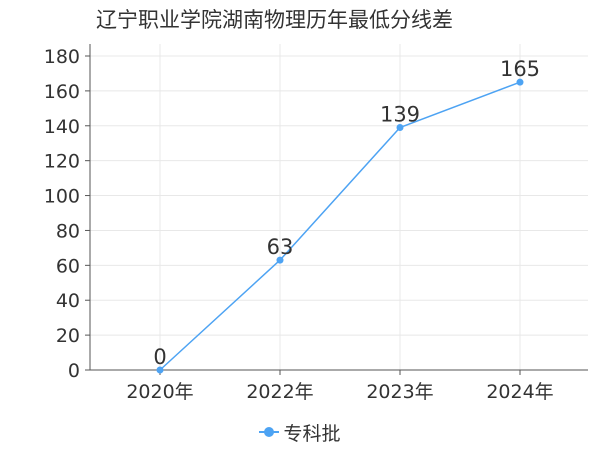 This screenshot has height=450, width=600. I want to click on y-tick-label: 160, so click(62, 92).